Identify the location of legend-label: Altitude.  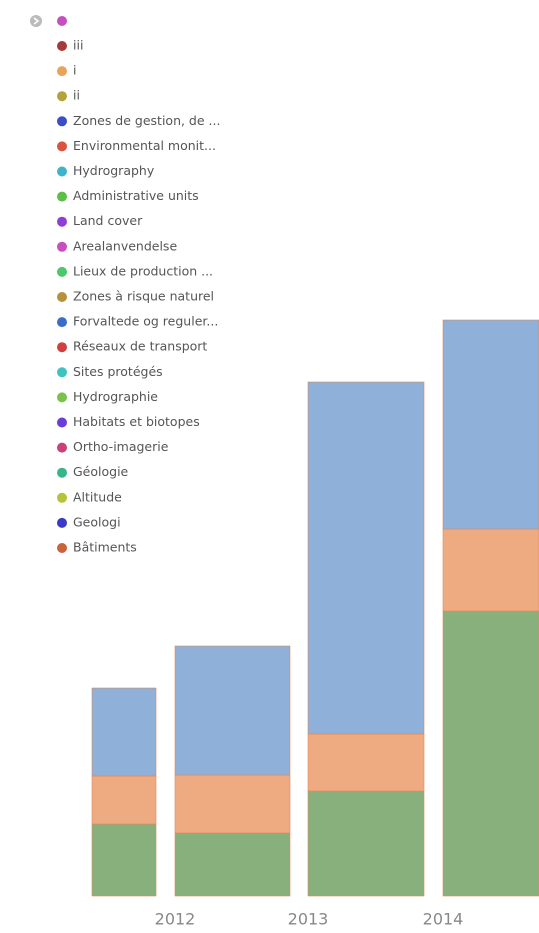
(97, 496).